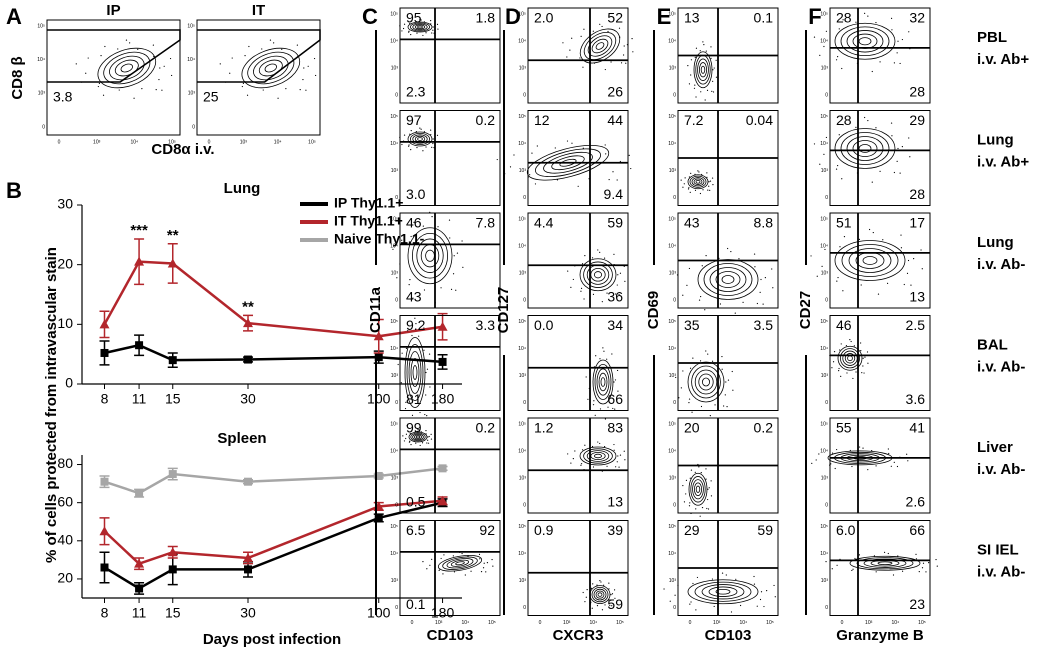 The image size is (1050, 652). I want to click on chart-title: Lung, so click(242, 188).